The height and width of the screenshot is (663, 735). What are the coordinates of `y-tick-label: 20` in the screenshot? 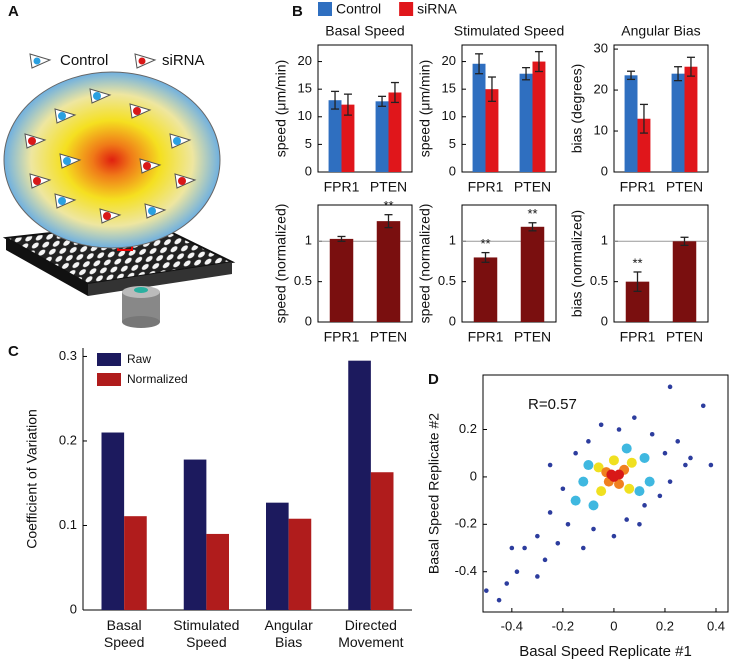 It's located at (305, 60).